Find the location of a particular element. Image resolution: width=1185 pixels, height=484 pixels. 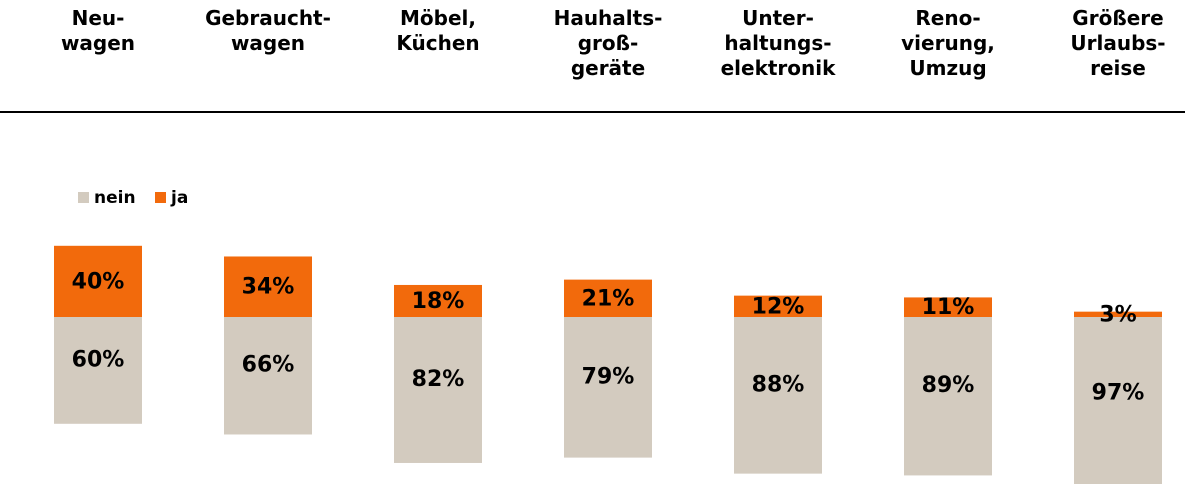

value-label: 79% is located at coordinates (608, 376).